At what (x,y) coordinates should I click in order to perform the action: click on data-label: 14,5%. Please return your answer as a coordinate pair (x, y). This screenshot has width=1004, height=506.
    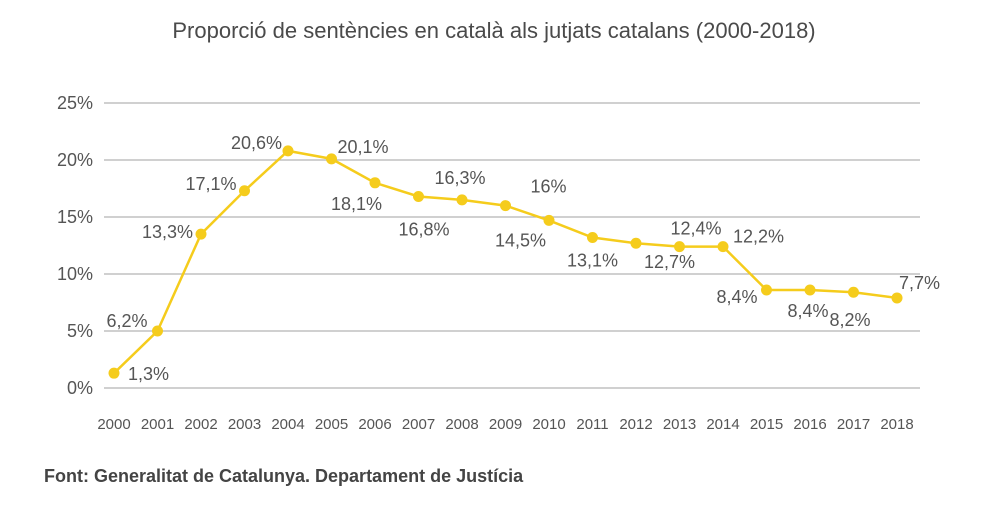
    Looking at the image, I should click on (520, 240).